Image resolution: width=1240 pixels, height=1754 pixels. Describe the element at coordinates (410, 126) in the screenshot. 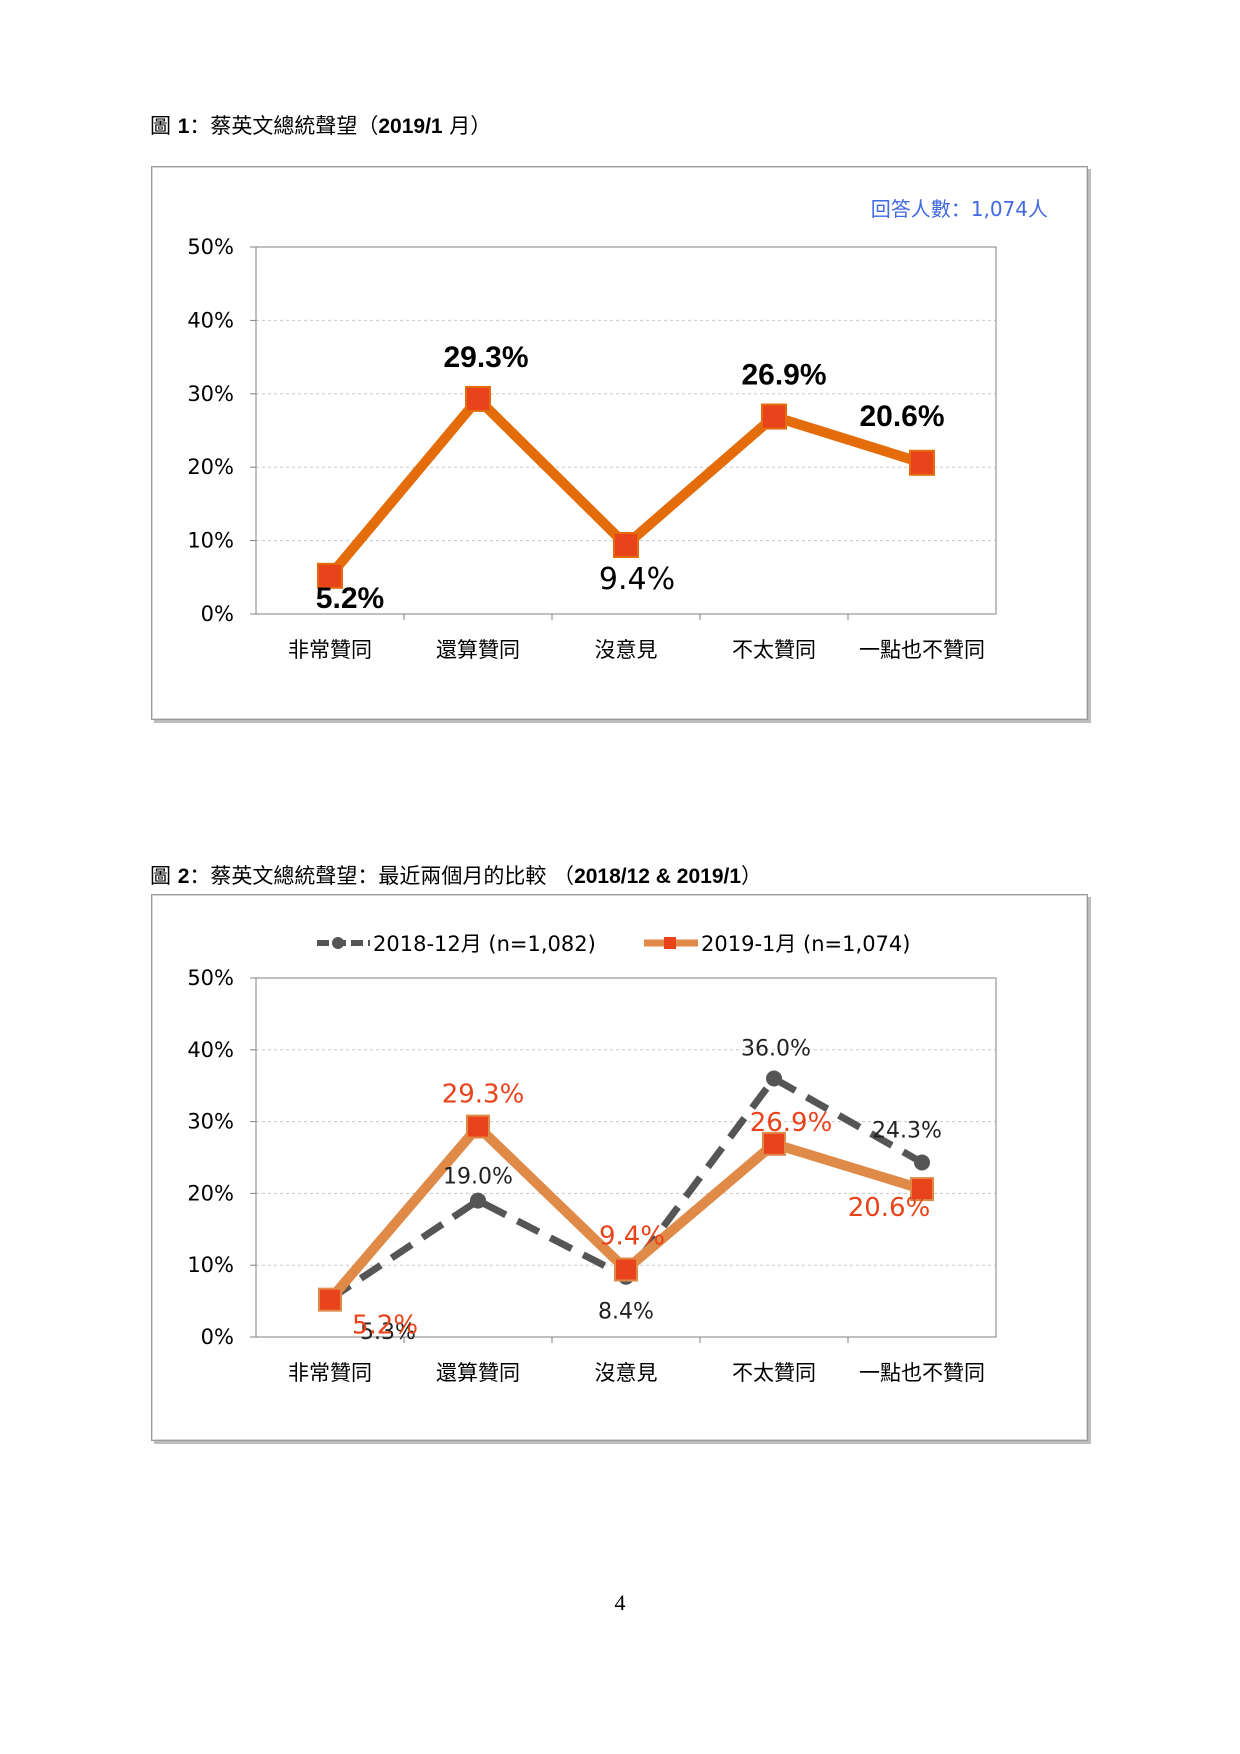

I see `caption-date: 2019/1` at that location.